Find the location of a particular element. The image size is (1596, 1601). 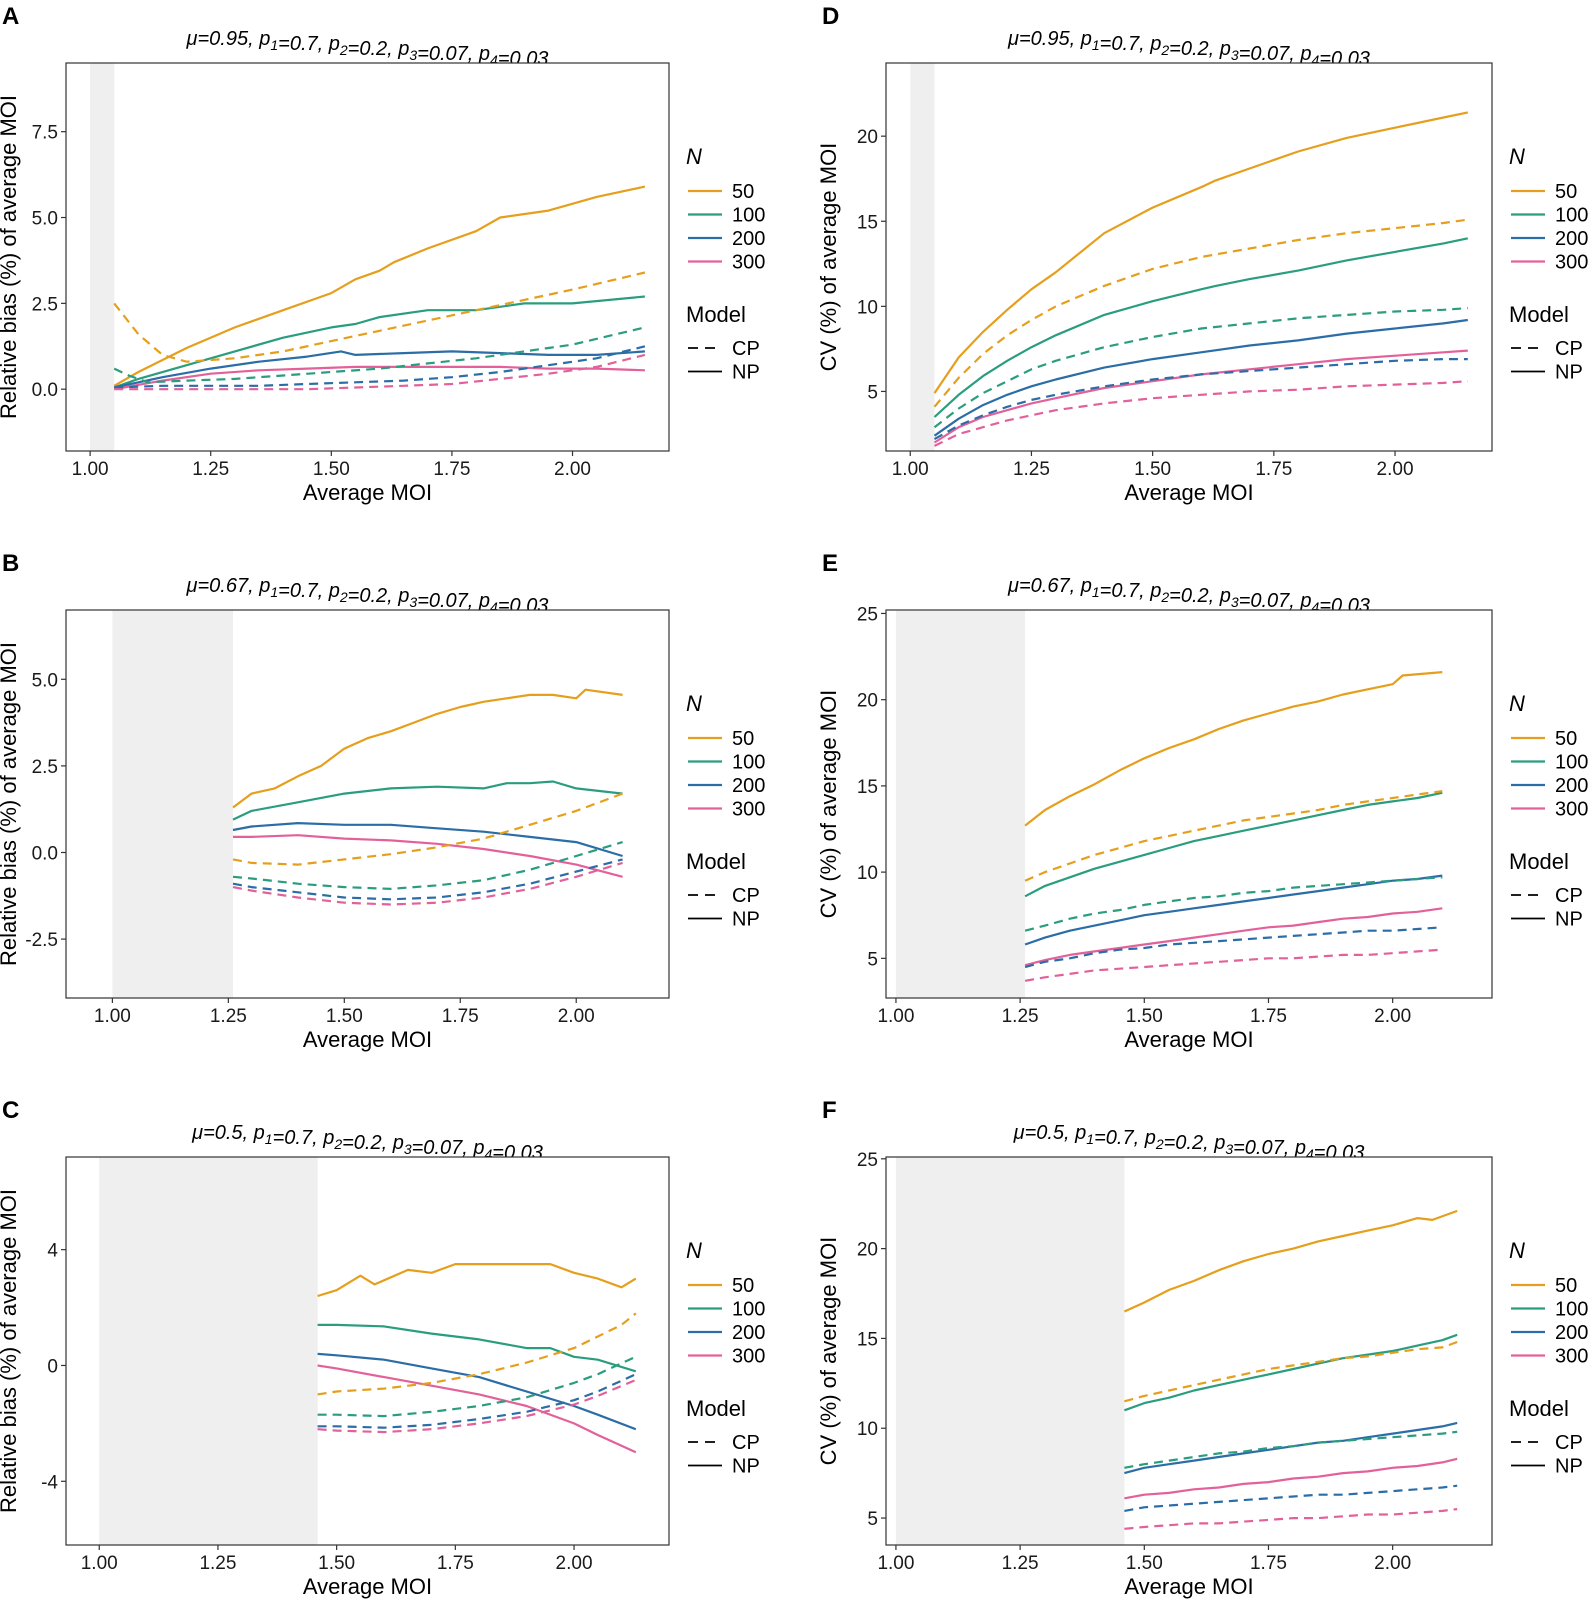

plot-area is located at coordinates (1189, 257).